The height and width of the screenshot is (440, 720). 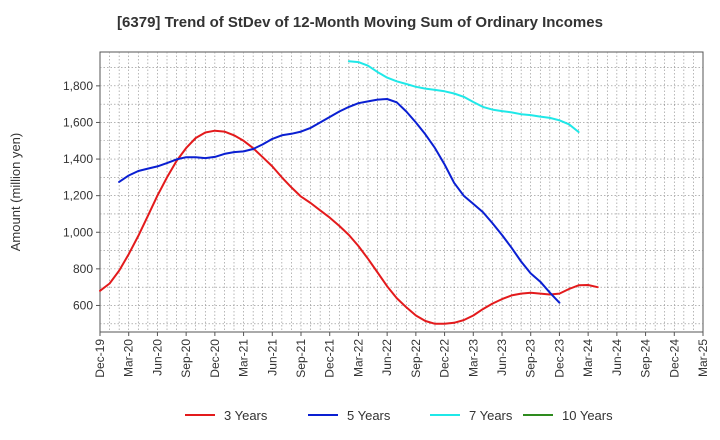 What do you see at coordinates (301, 358) in the screenshot?
I see `x-tick-label: Sep-21` at bounding box center [301, 358].